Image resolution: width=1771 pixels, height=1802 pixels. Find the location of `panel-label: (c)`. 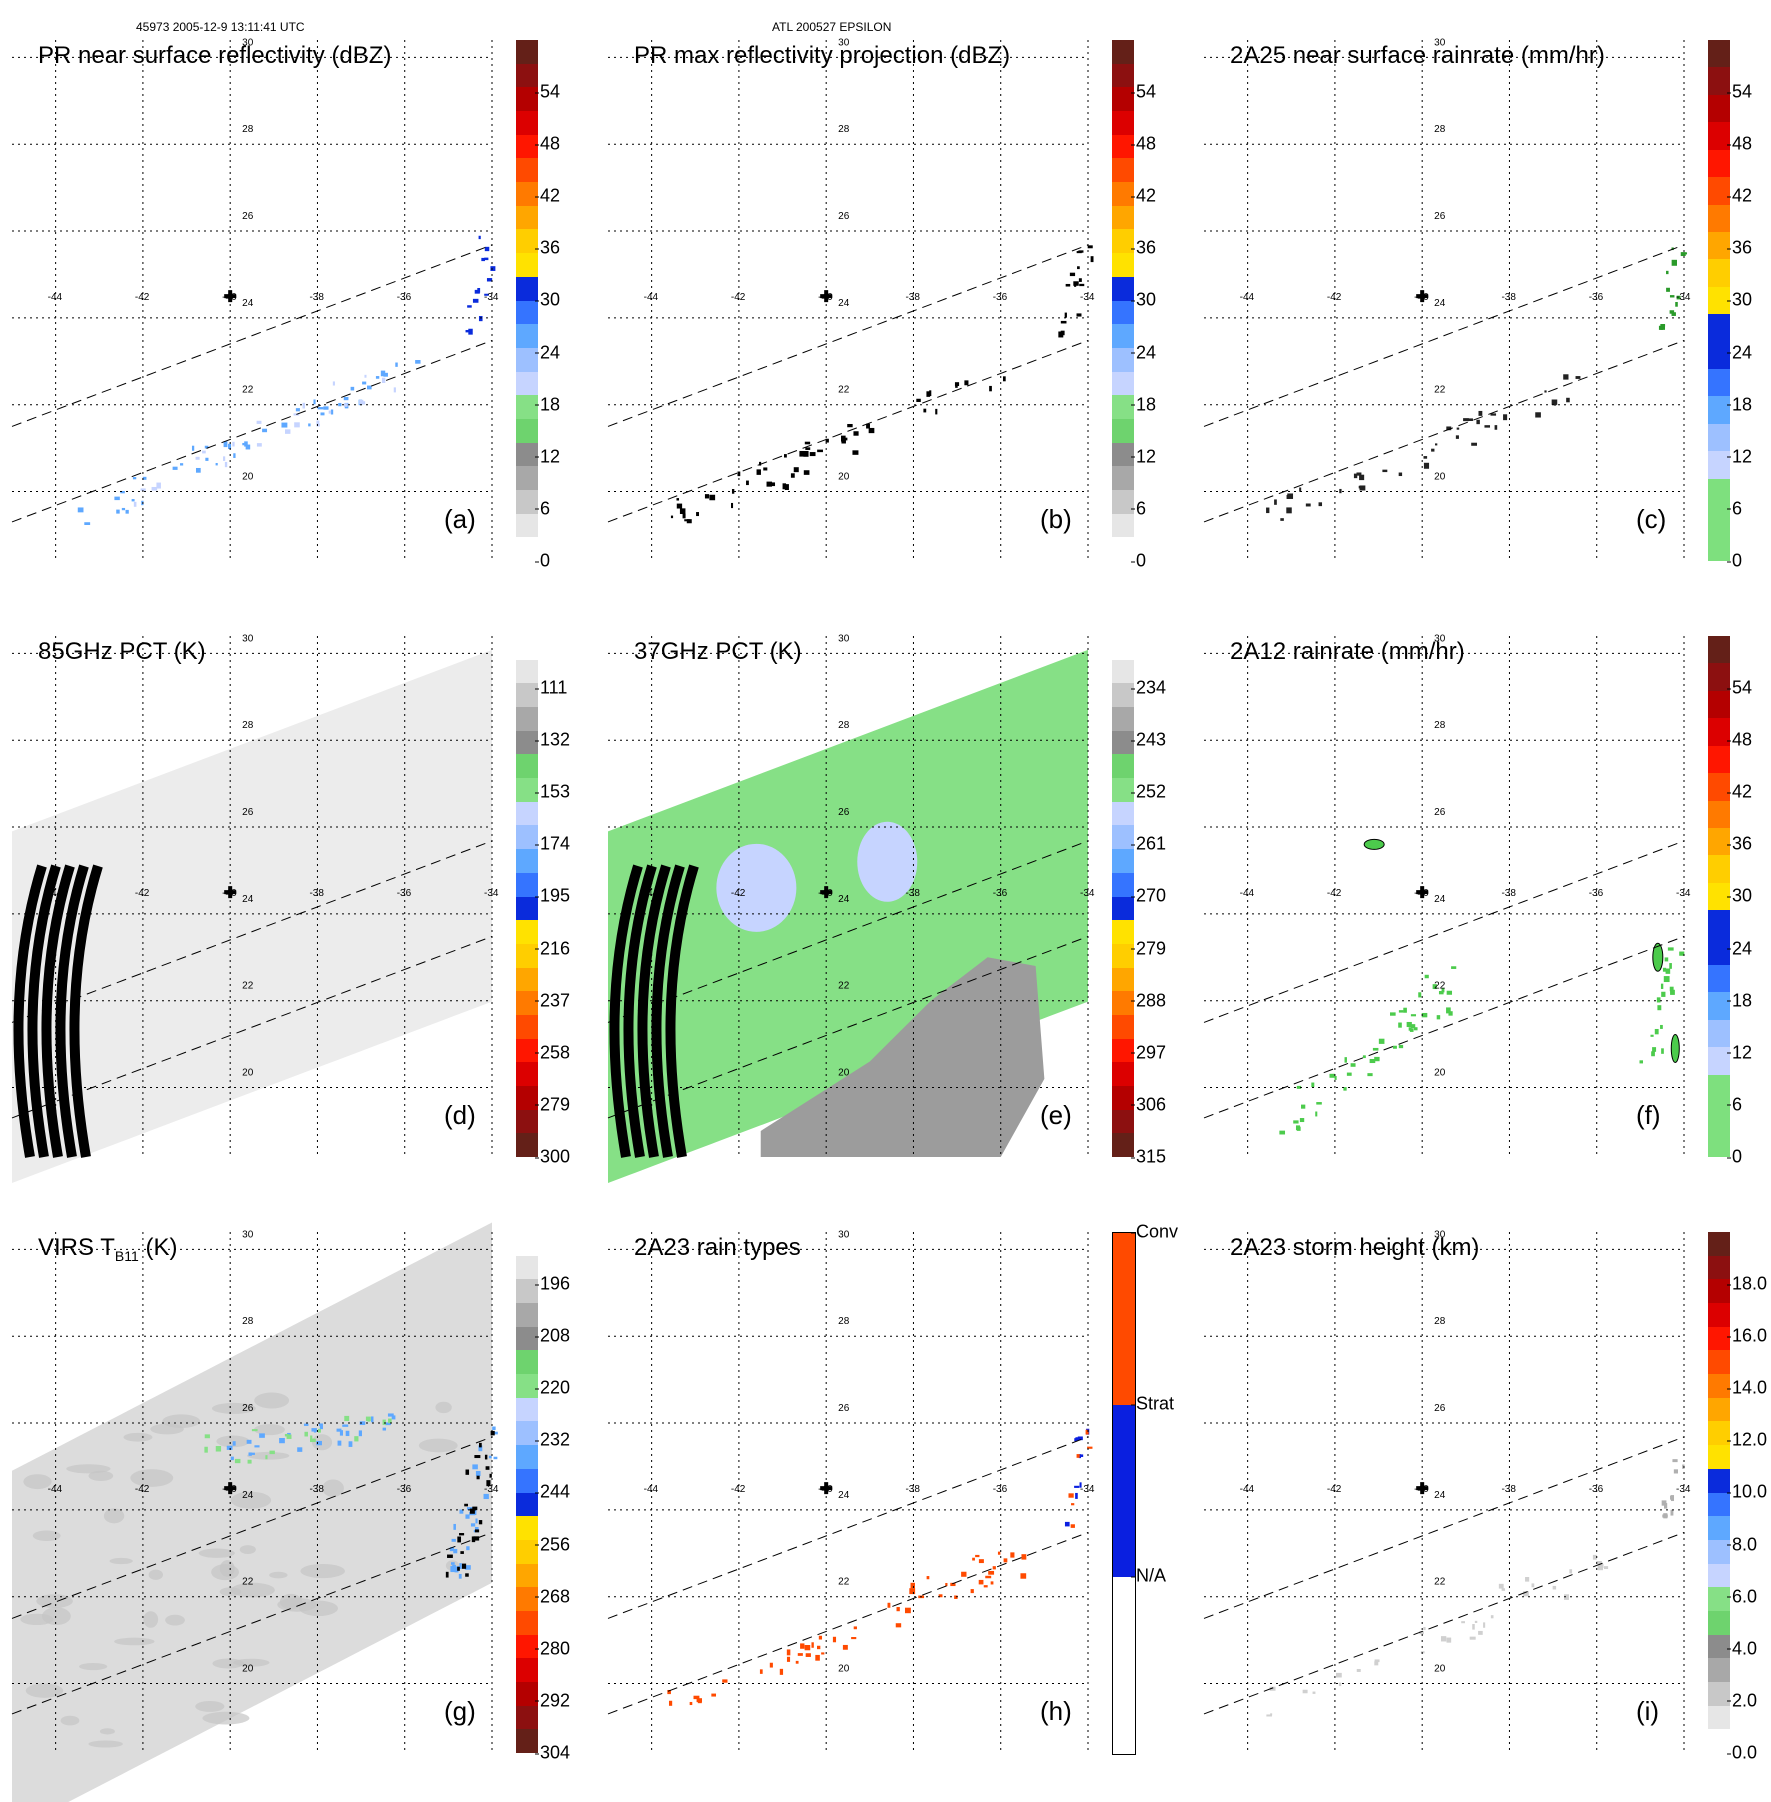

panel-label: (c) is located at coordinates (1651, 519).